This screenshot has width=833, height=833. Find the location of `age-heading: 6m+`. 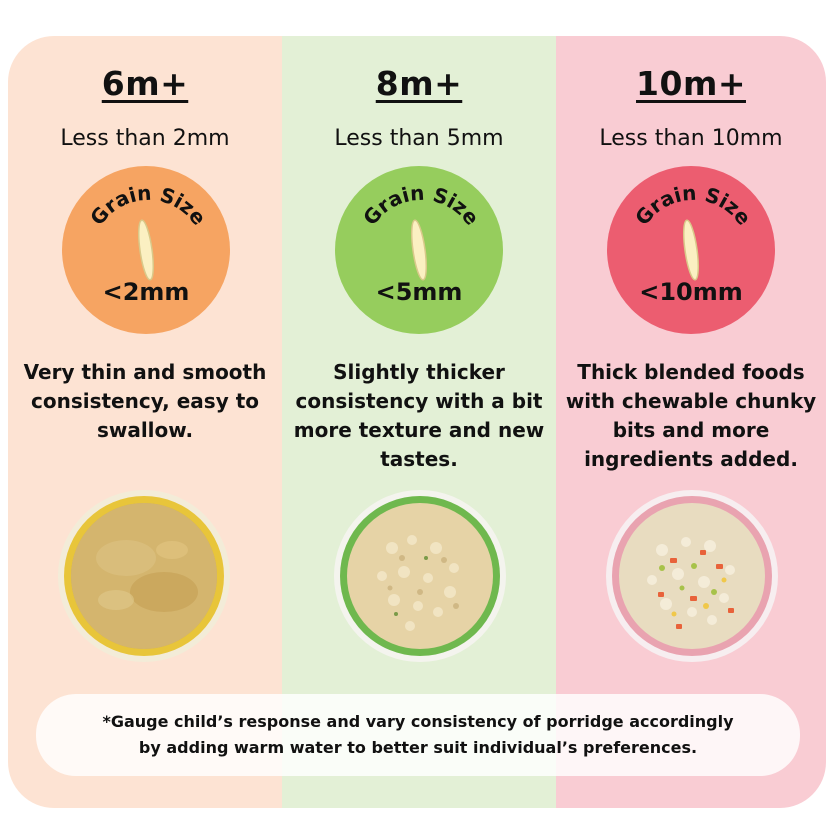

age-heading: 6m+ is located at coordinates (145, 83).